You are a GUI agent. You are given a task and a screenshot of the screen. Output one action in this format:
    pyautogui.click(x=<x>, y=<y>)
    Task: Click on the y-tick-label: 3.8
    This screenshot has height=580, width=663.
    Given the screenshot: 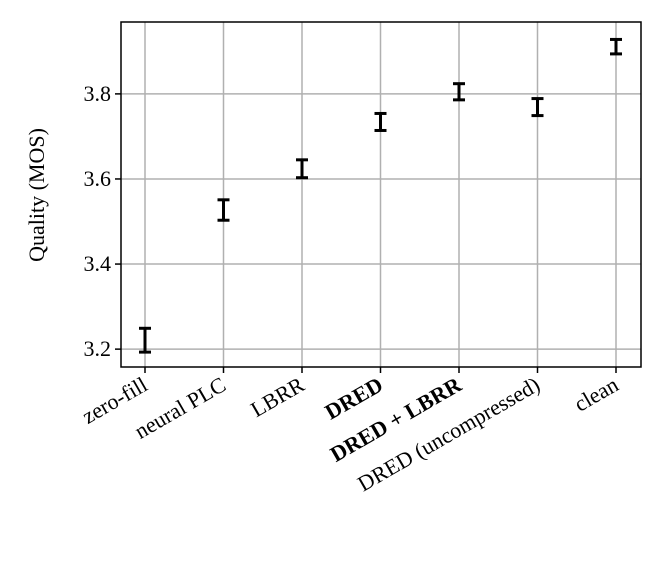 What is the action you would take?
    pyautogui.click(x=98, y=93)
    